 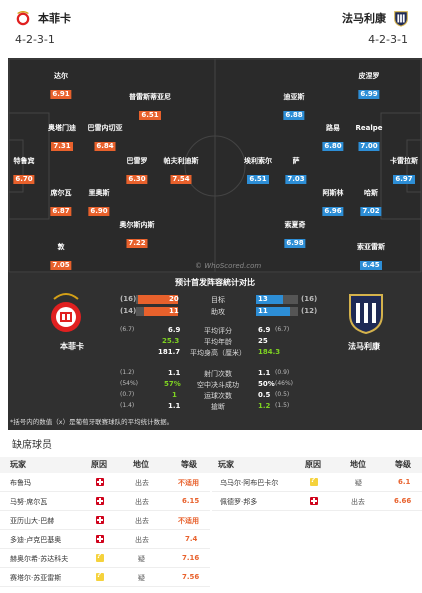 What do you see at coordinates (264, 330) in the screenshot?
I see `away-value: 6.9` at bounding box center [264, 330].